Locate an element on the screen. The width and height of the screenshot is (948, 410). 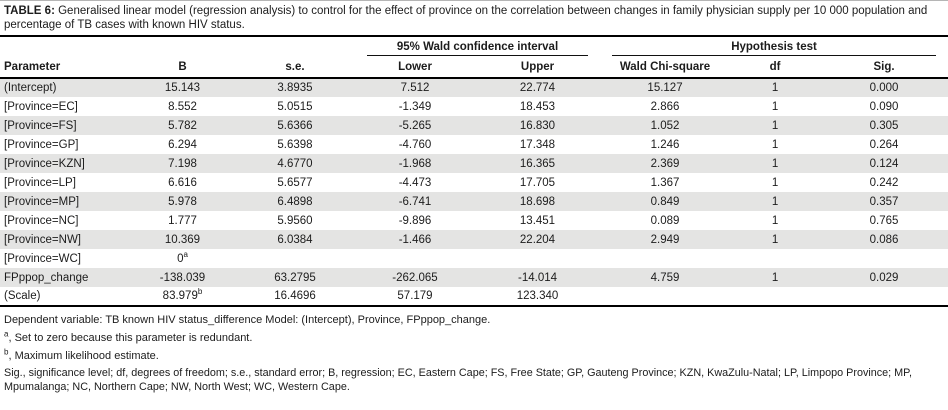
column-header-wald-chi-square: Wald Chi-square is located at coordinates (665, 68).